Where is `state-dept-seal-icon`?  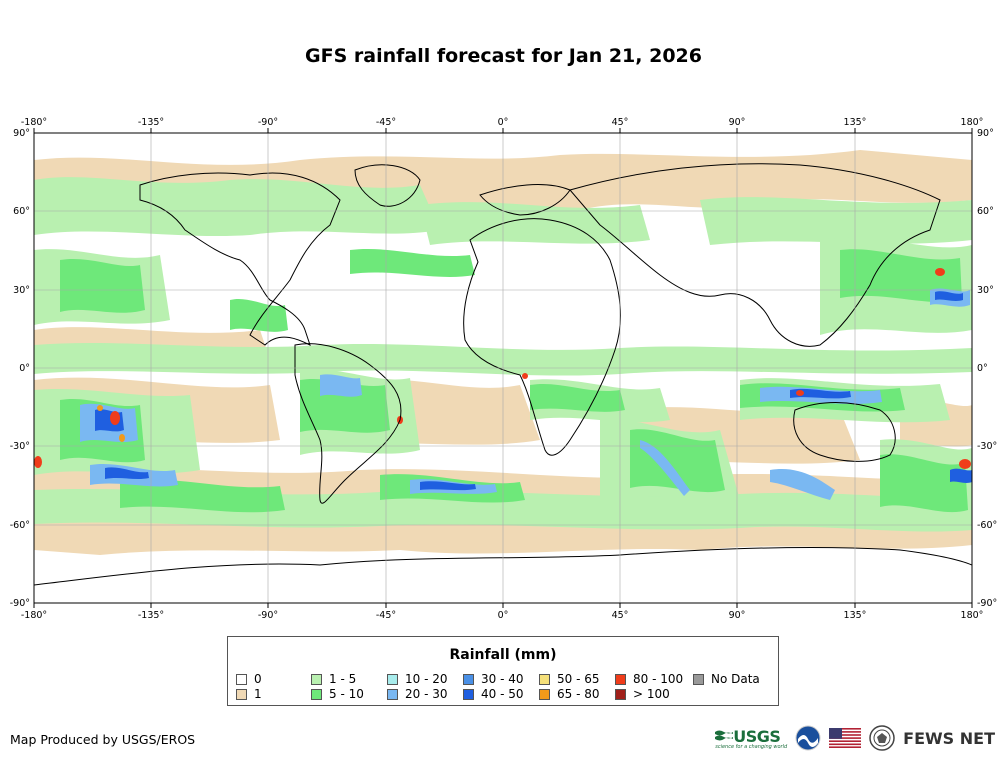
state-dept-seal-icon is located at coordinates (882, 738).